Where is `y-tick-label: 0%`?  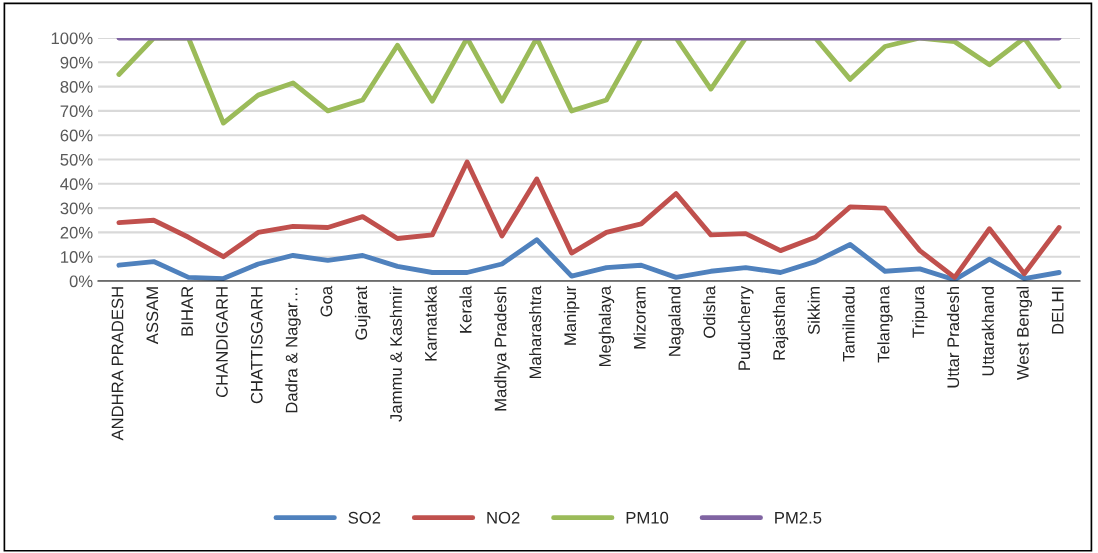 y-tick-label: 0% is located at coordinates (81, 281).